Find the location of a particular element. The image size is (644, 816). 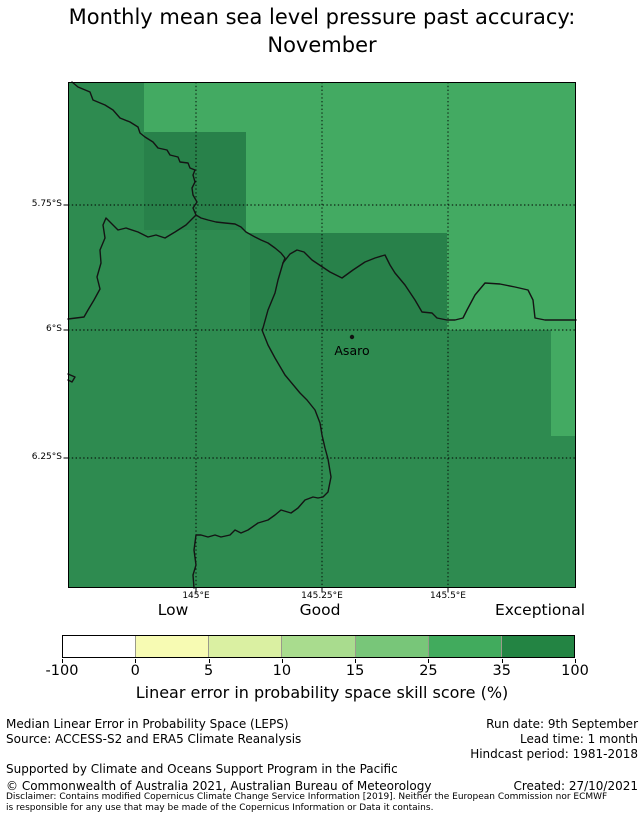

colorbar-tick-label: 0 is located at coordinates (135, 671).